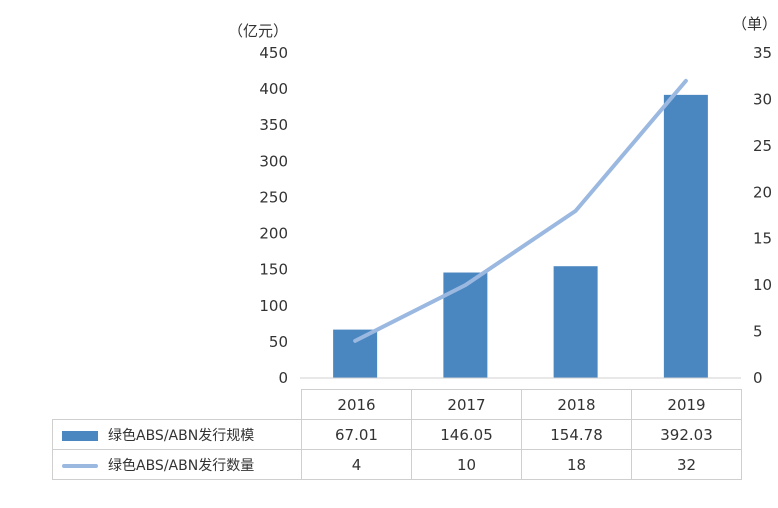 The height and width of the screenshot is (508, 778). What do you see at coordinates (356, 434) in the screenshot?
I see `table-cell: 67.01` at bounding box center [356, 434].